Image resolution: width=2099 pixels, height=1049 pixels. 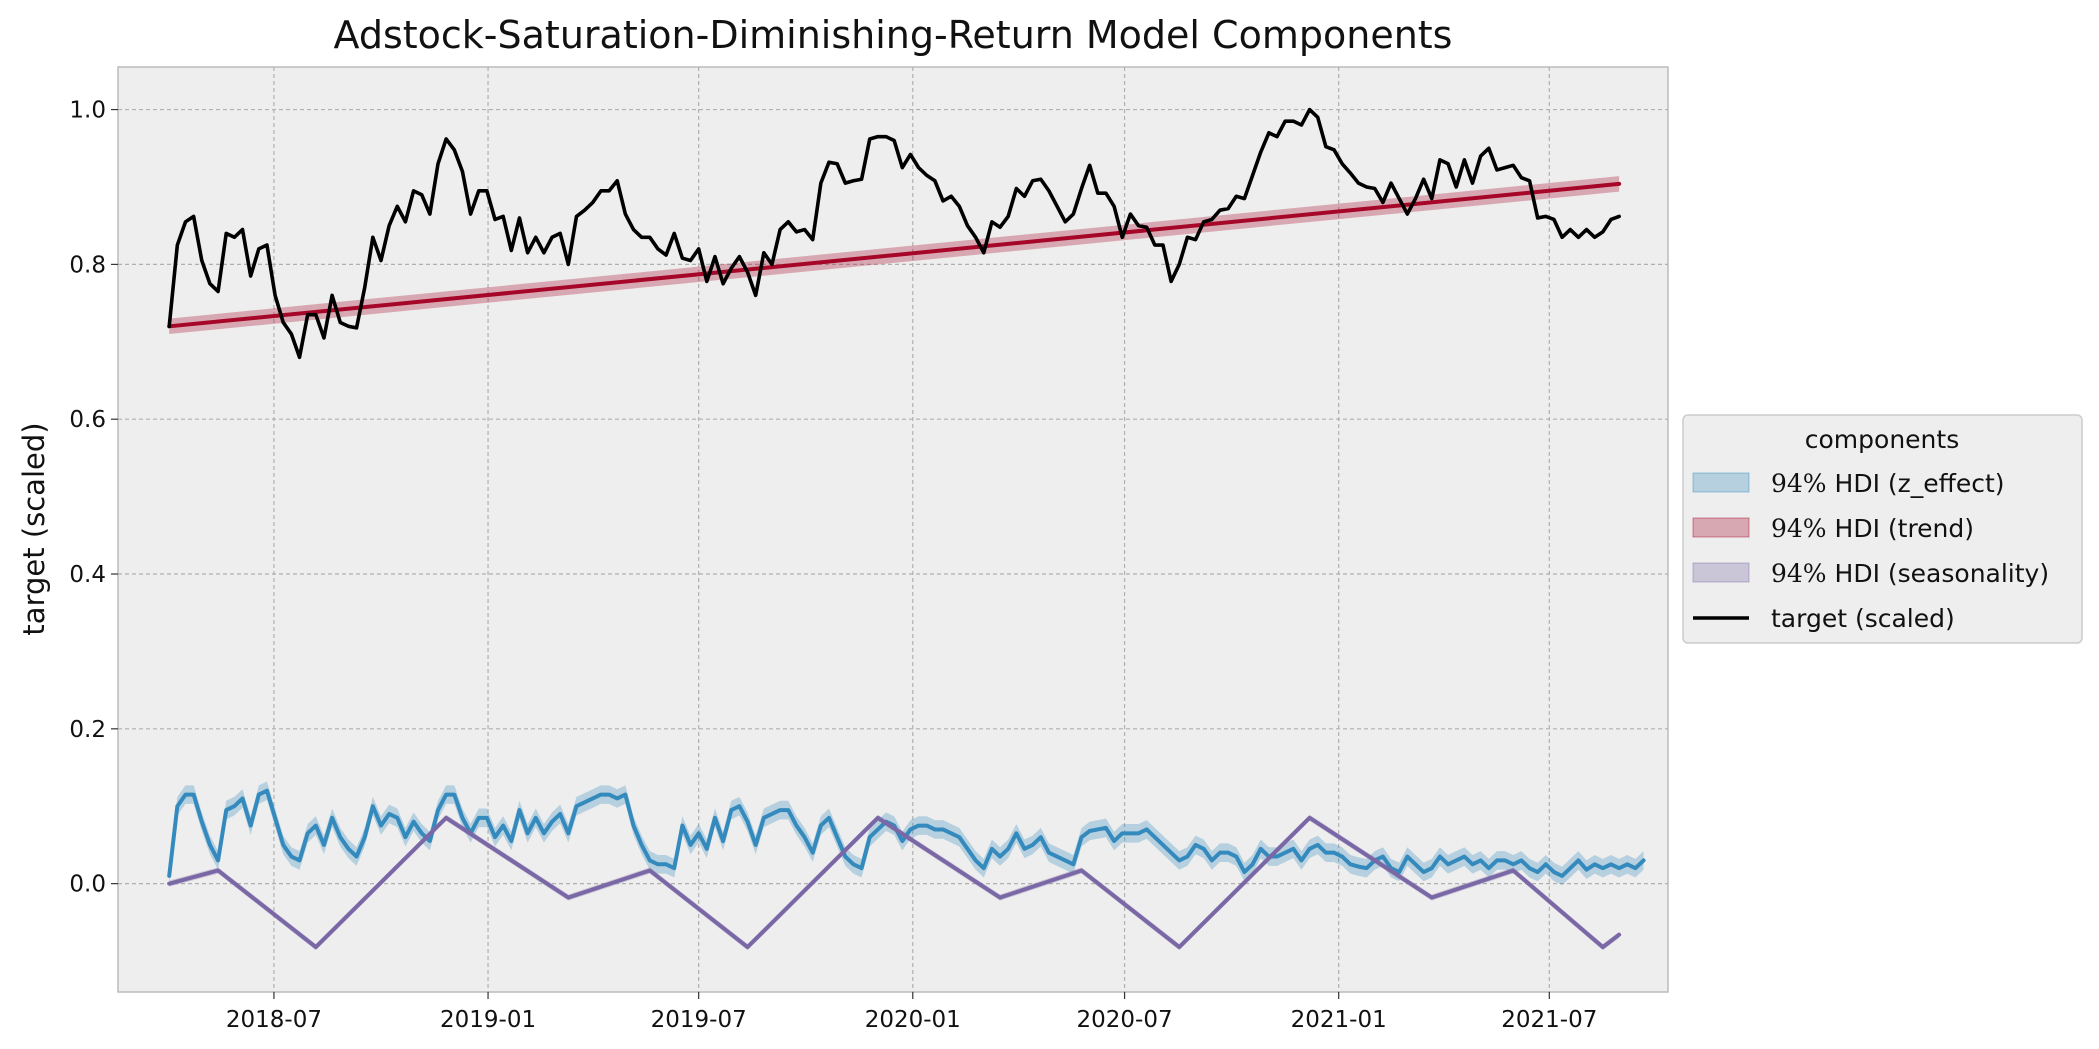 What do you see at coordinates (274, 1020) in the screenshot?
I see `x-tick-label: 2018-07` at bounding box center [274, 1020].